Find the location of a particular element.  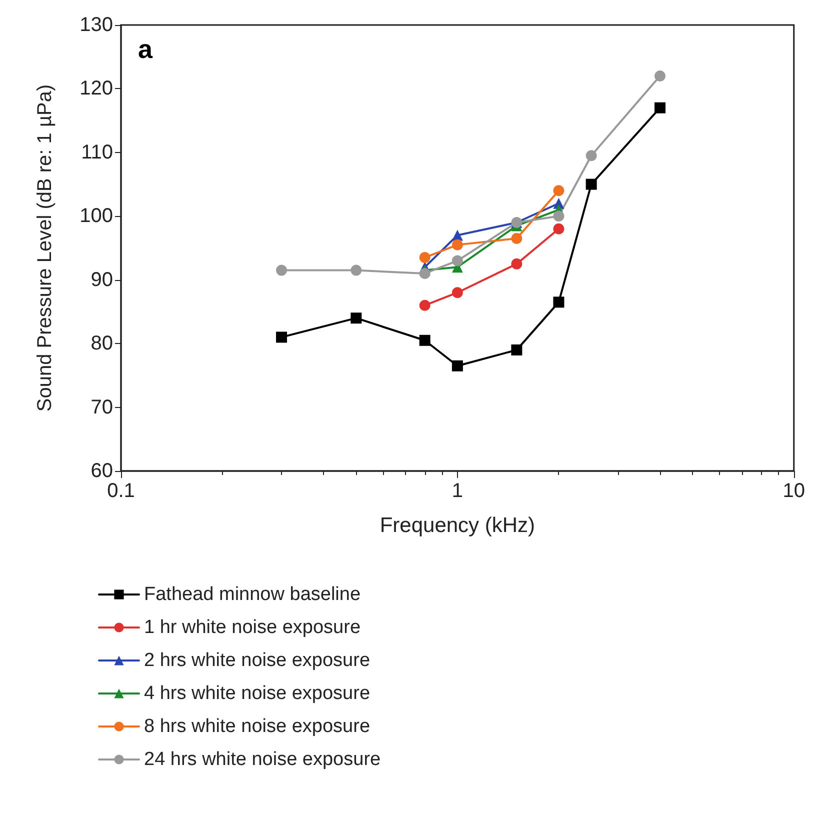

legend-label: 8 hrs white noise exposure is located at coordinates (257, 726).